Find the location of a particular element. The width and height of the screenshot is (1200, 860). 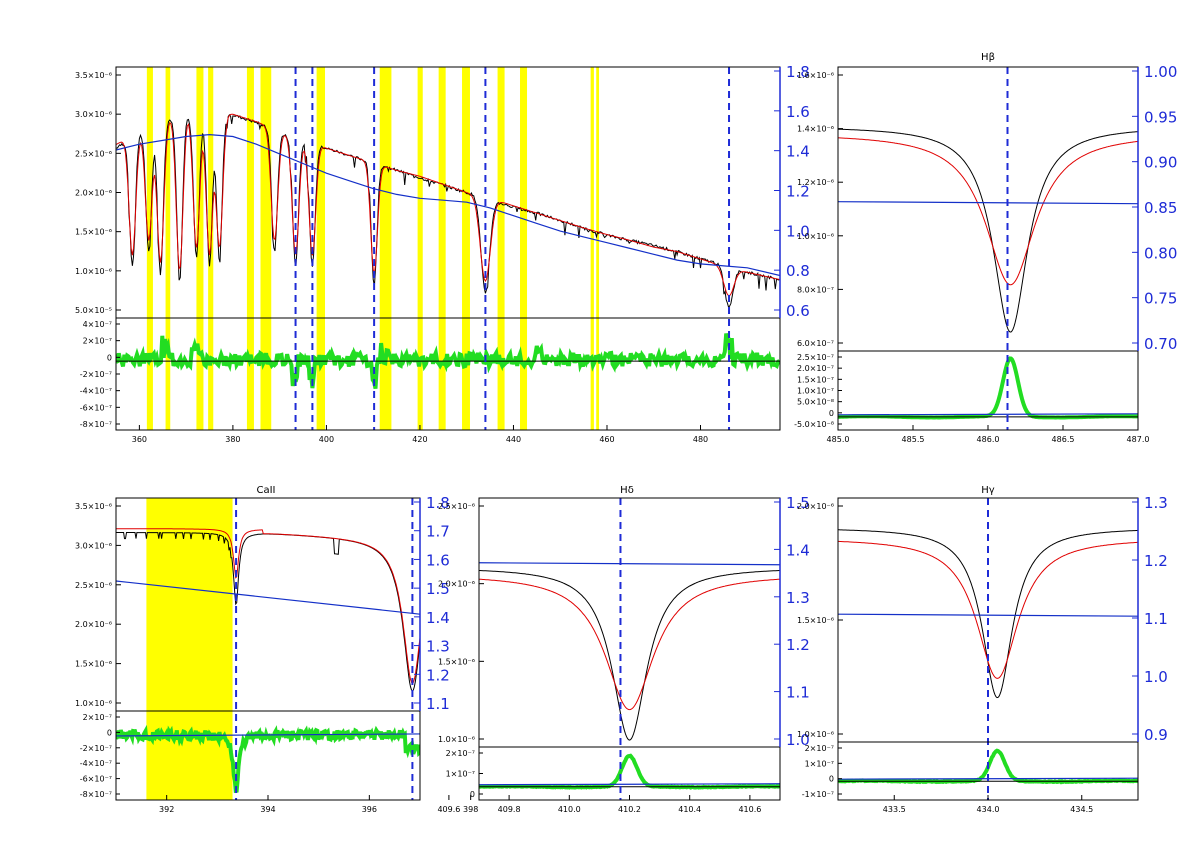

caii-y-tick-label: 3.0×10⁻⁶ is located at coordinates (93, 545).